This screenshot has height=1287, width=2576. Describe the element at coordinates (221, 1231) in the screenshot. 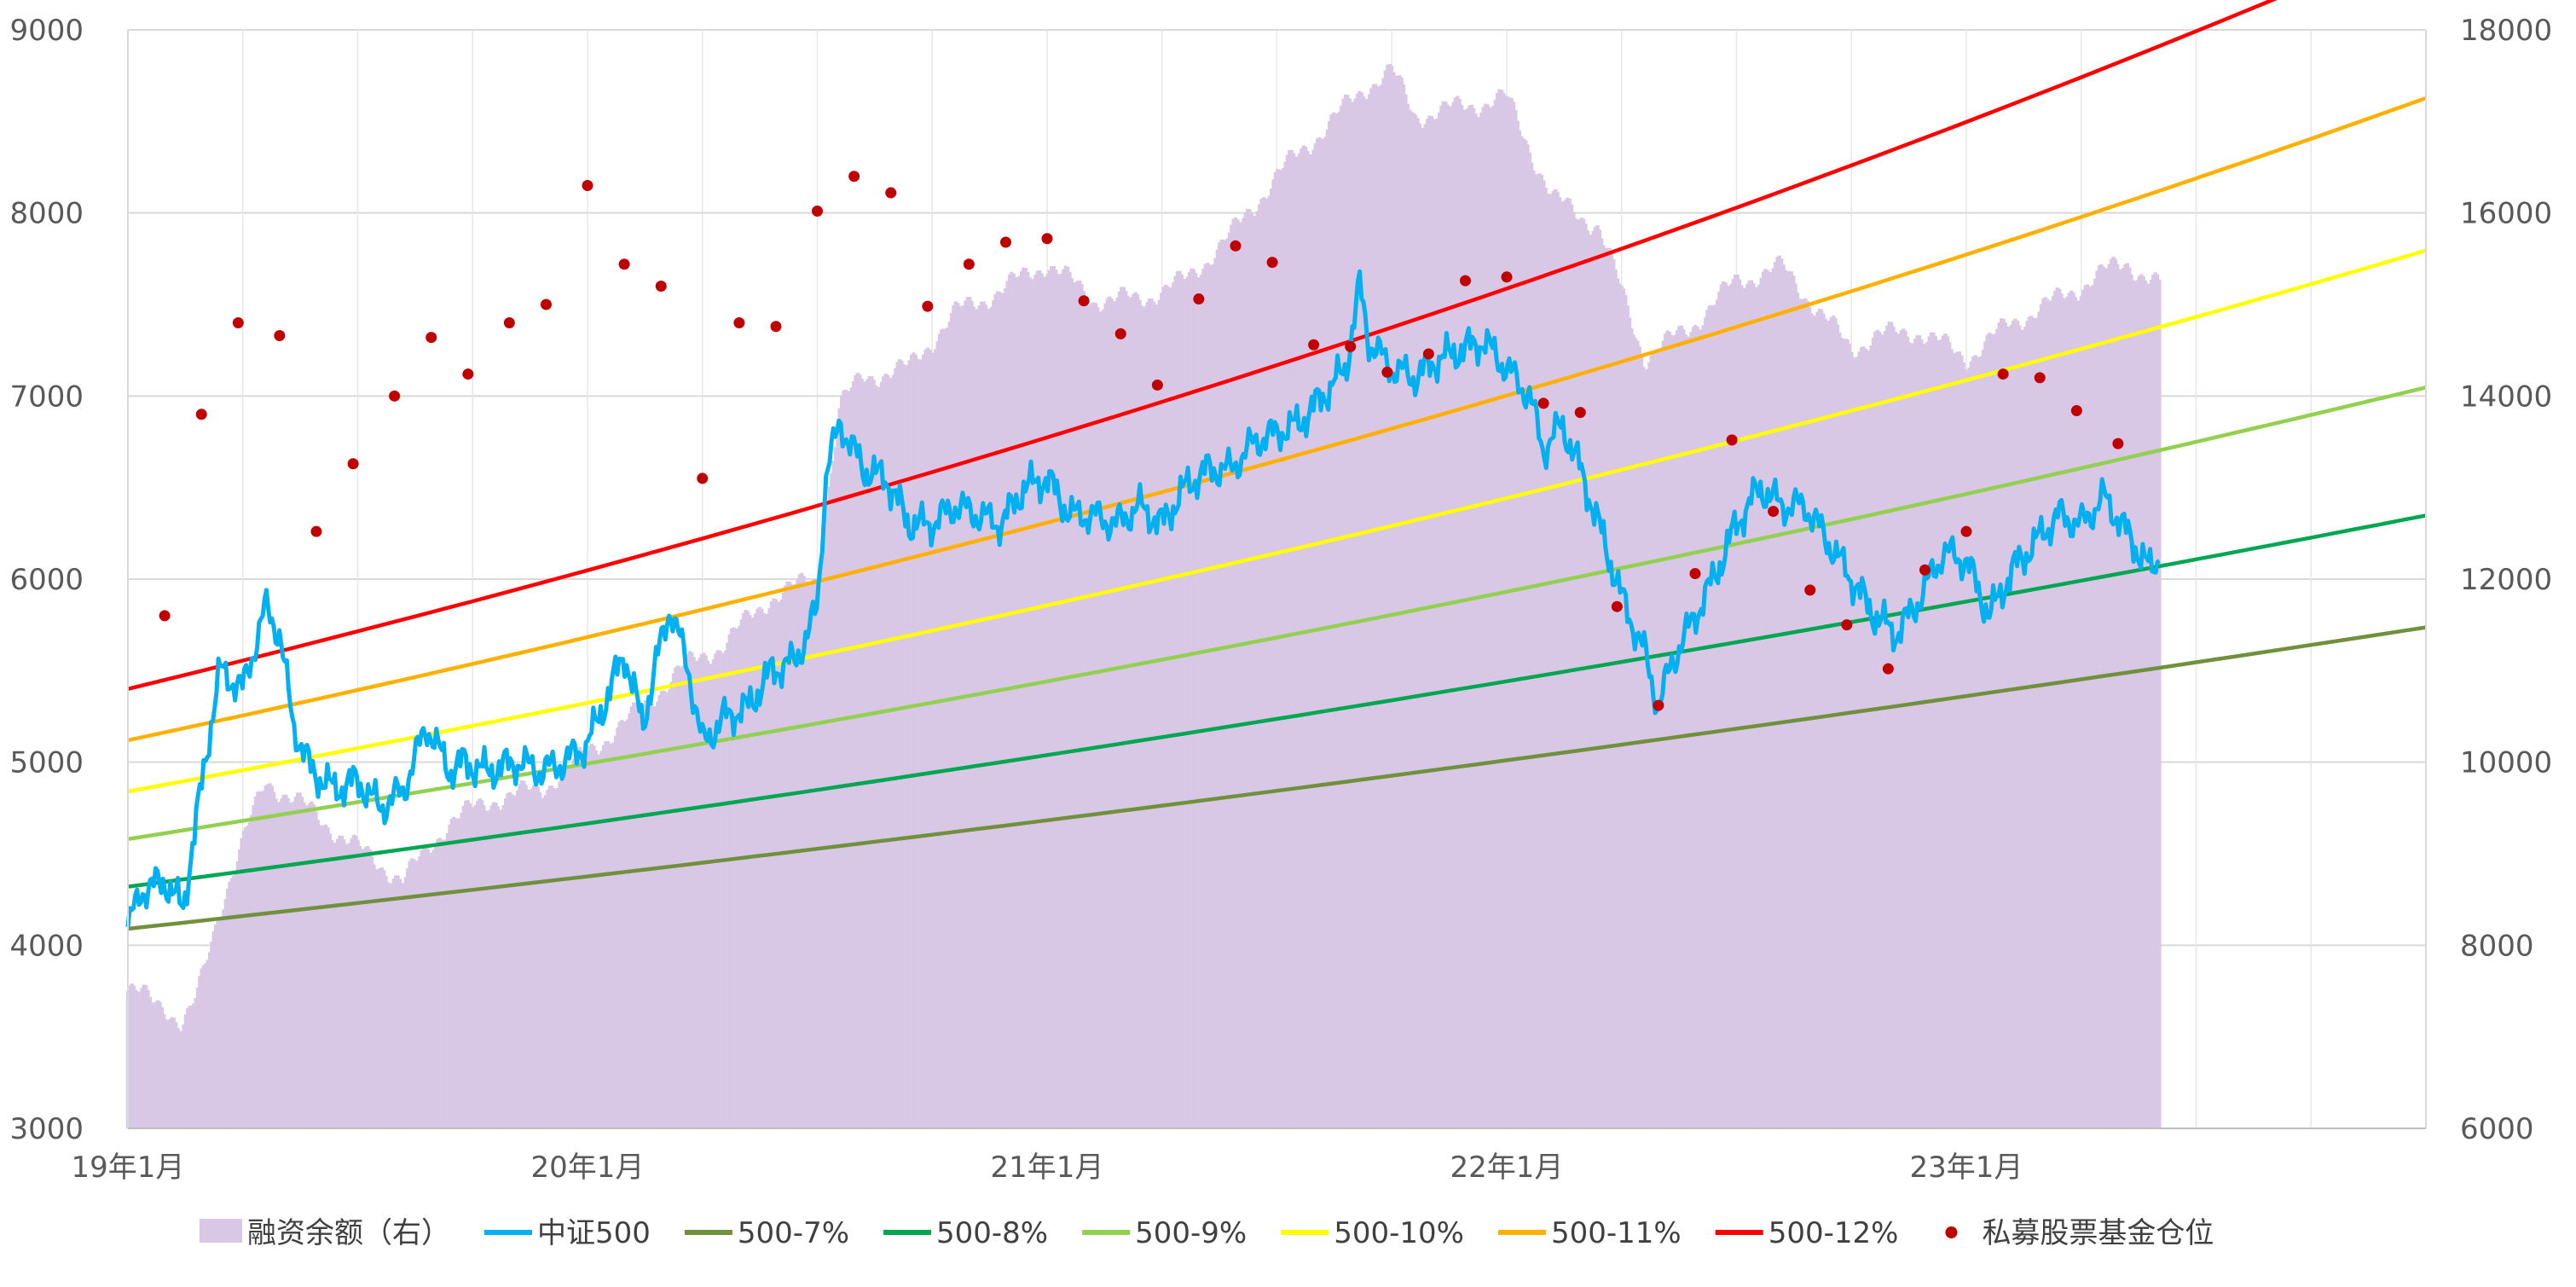

I see `legend-swatch-bar` at that location.